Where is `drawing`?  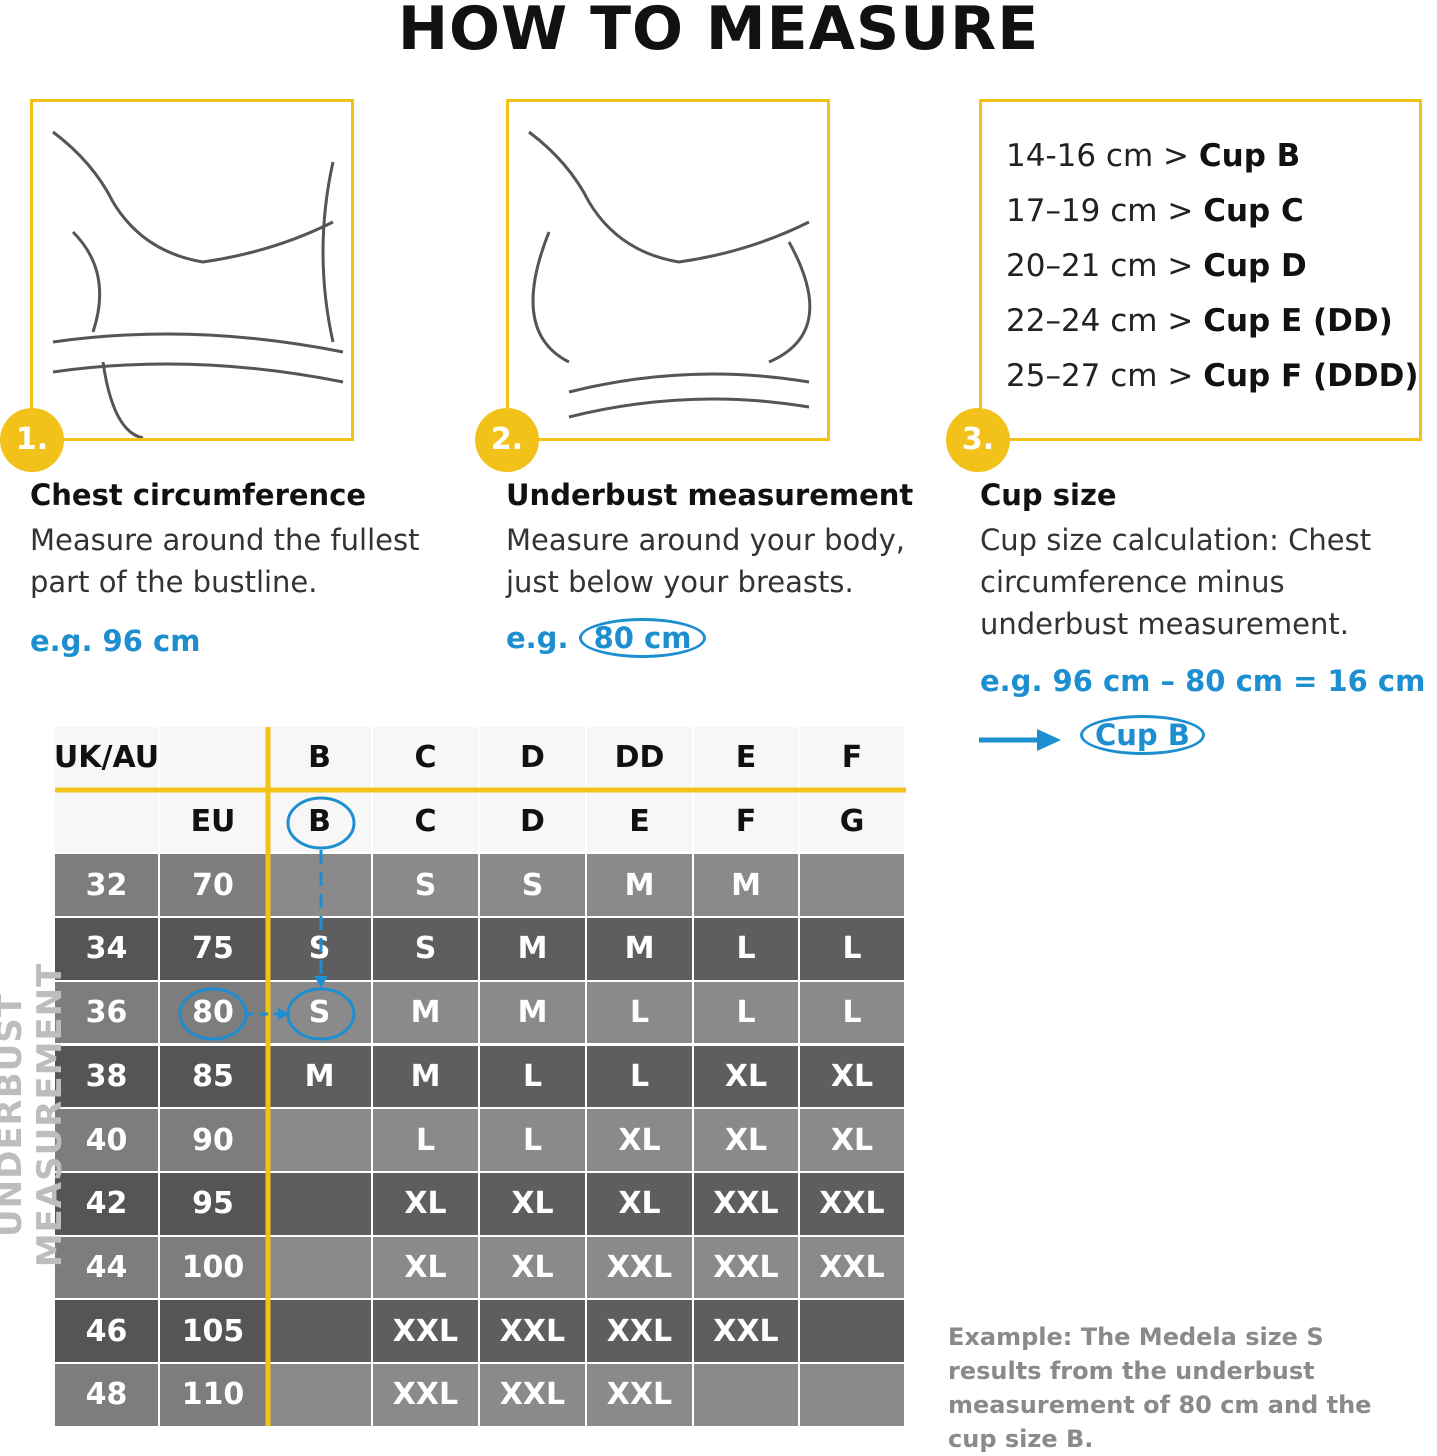 drawing is located at coordinates (670, 274).